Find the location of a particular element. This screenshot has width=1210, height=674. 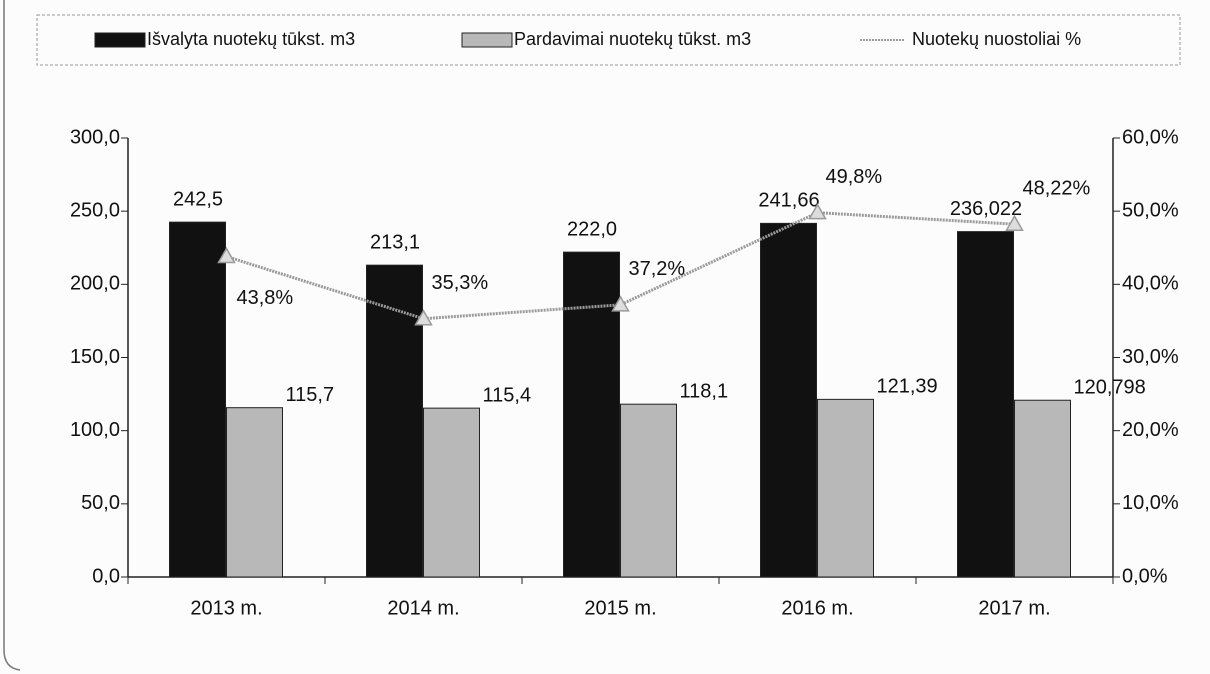

legend-label: Išvalyta nuotekų tūkst. m3 is located at coordinates (251, 39).